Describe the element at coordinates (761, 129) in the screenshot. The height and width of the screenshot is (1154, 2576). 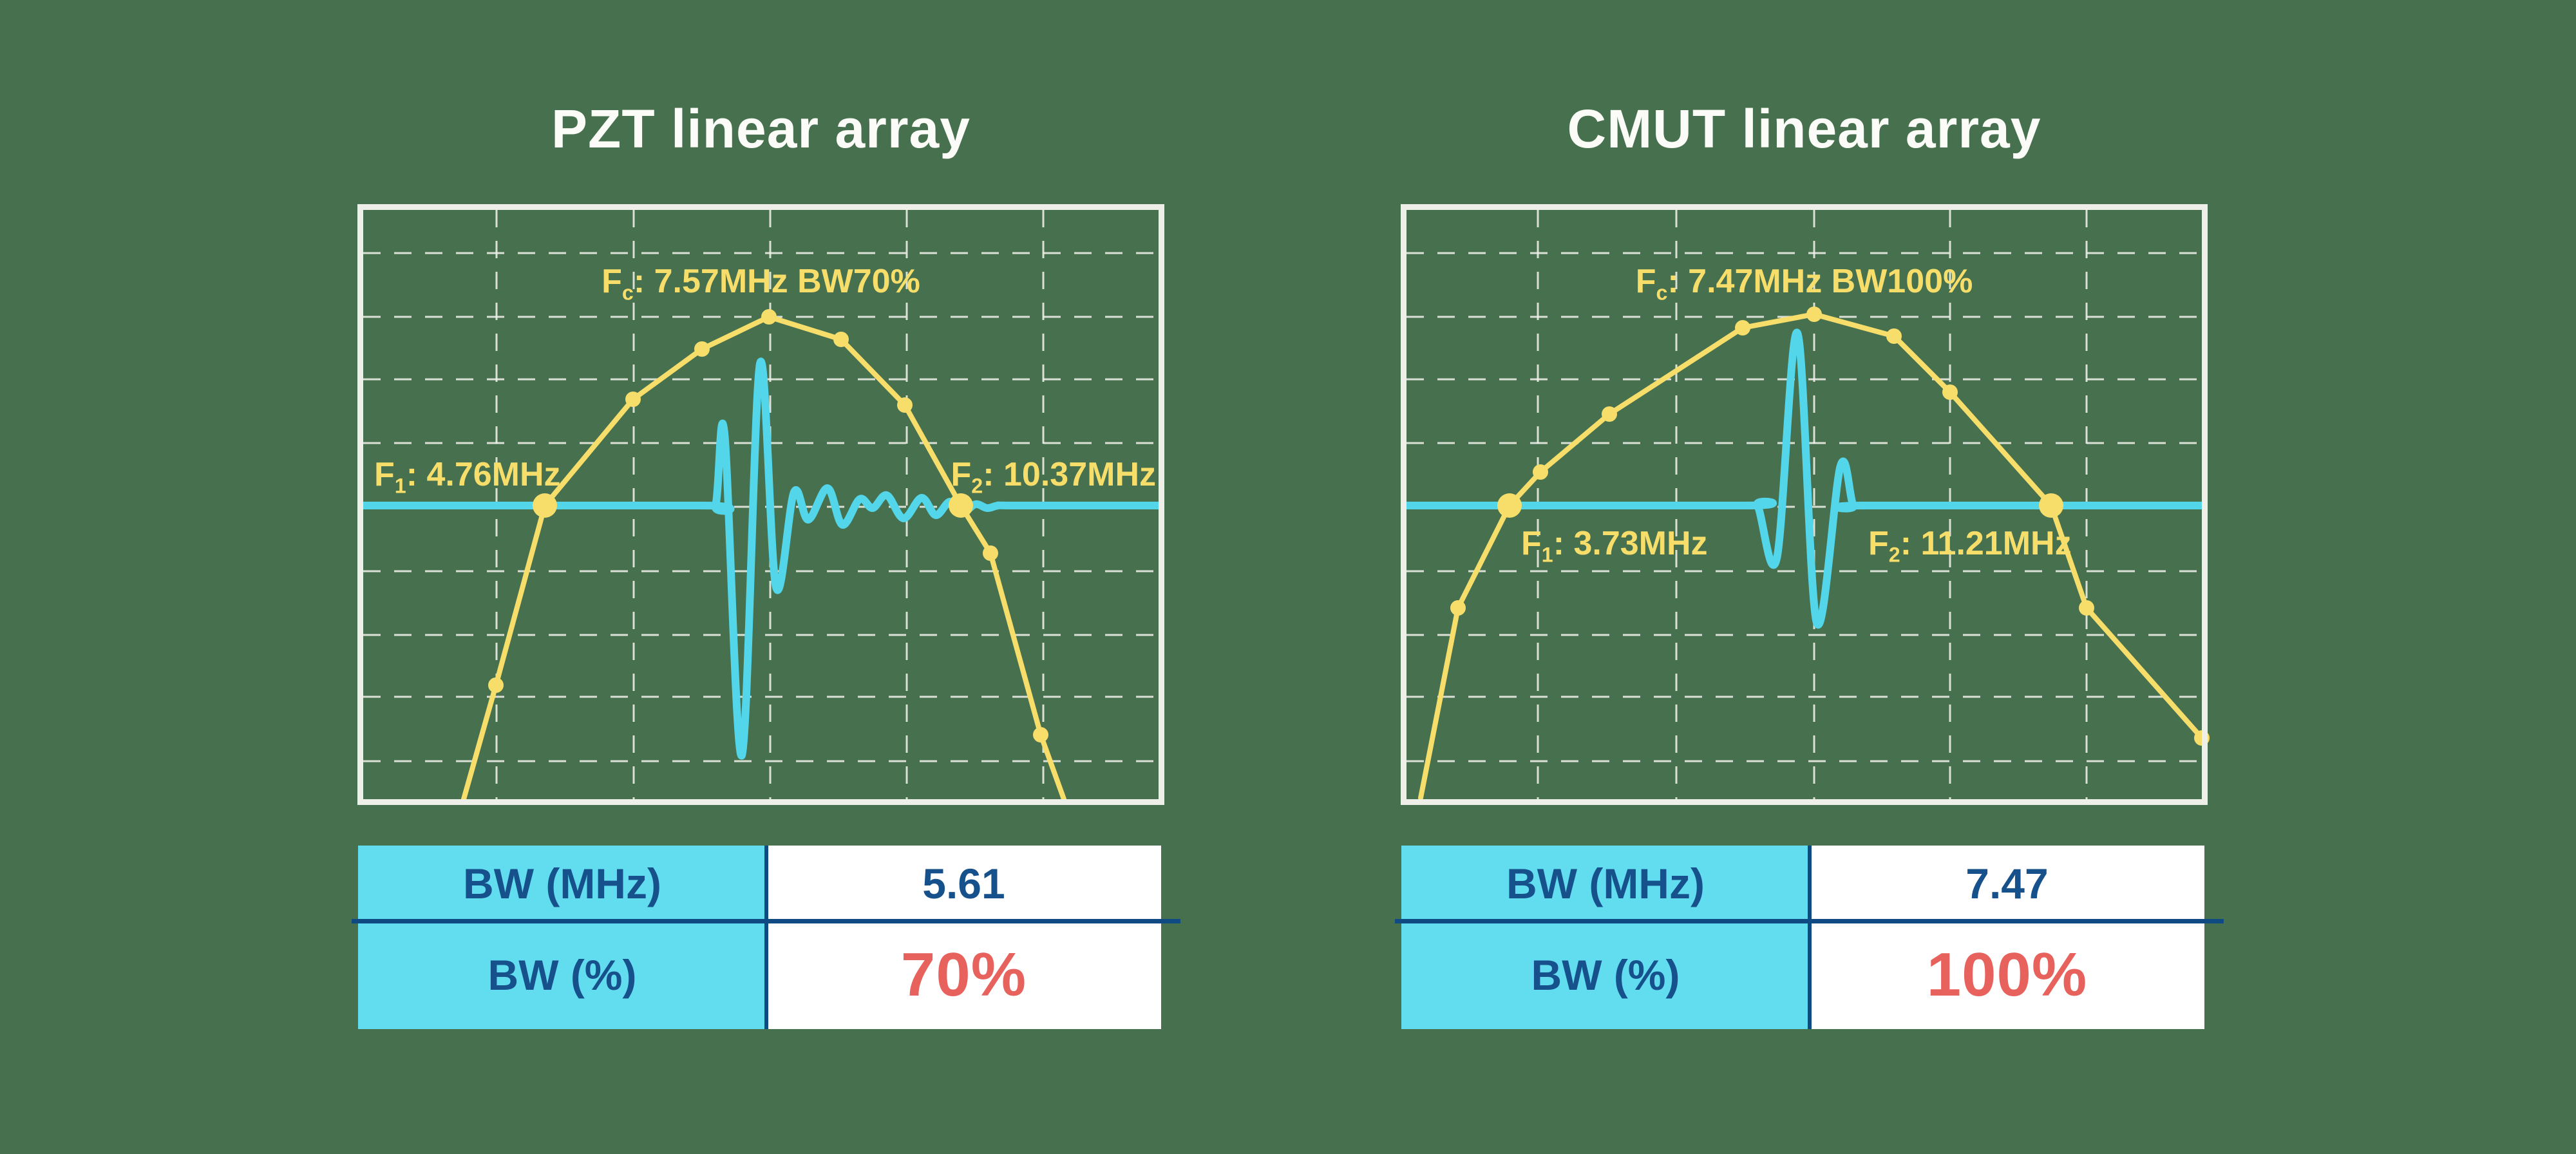
I see `panel-title-pzt: PZT linear array` at that location.